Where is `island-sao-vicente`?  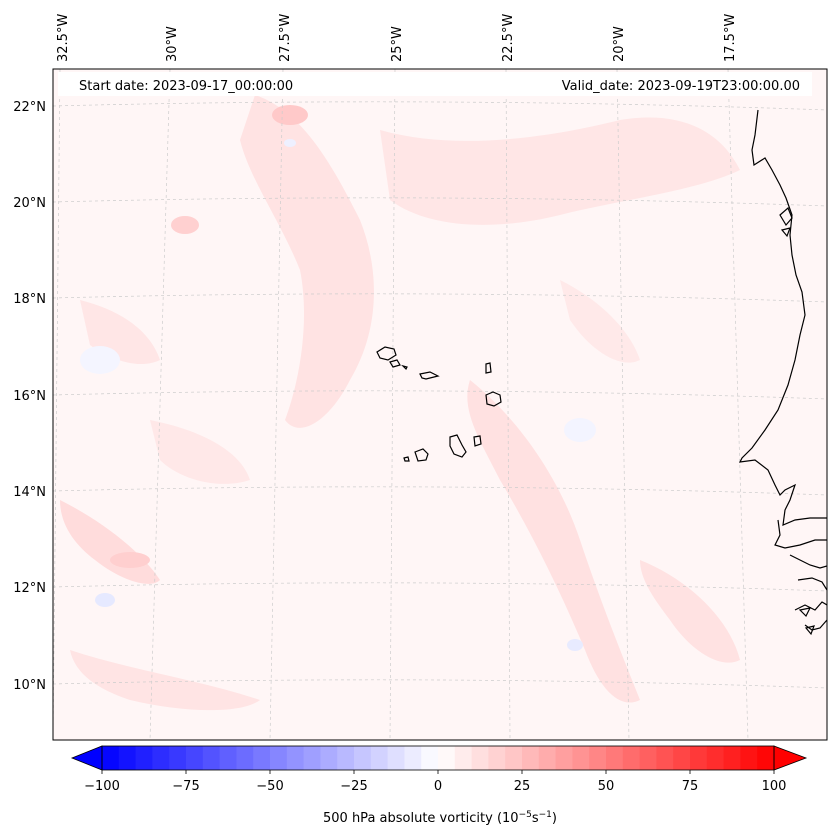 island-sao-vicente is located at coordinates (395, 363).